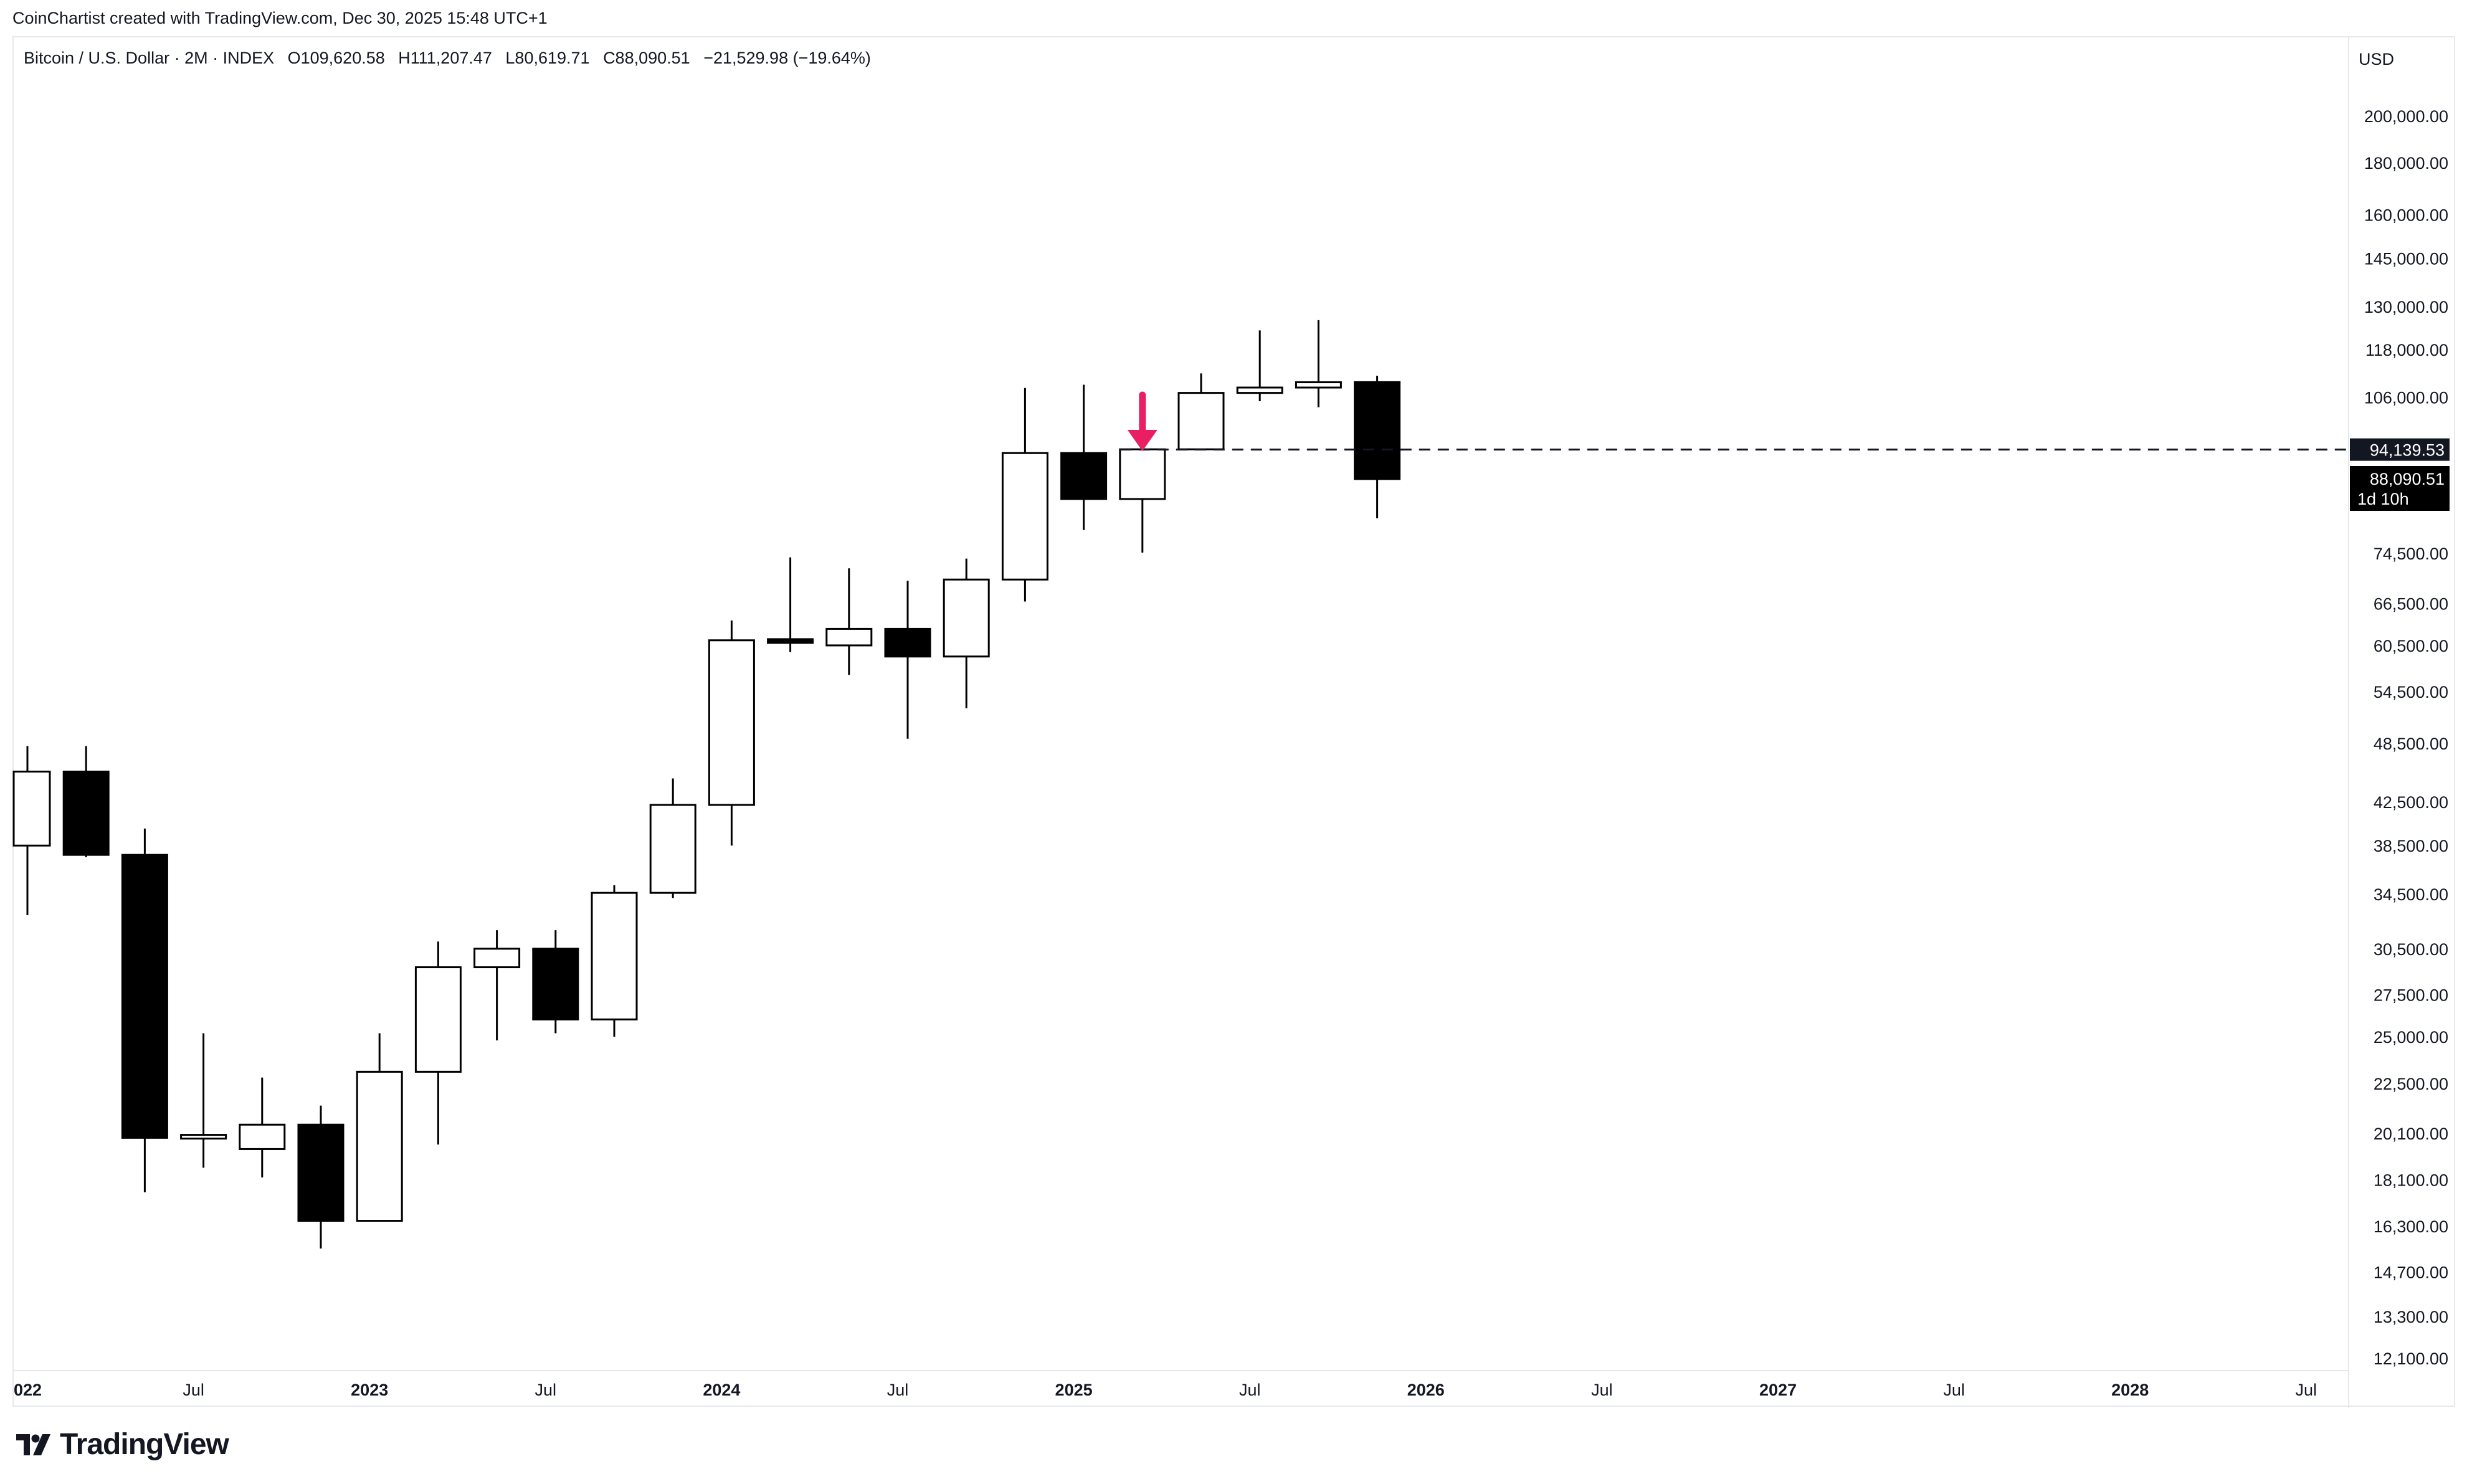 Image resolution: width=2467 pixels, height=1484 pixels. What do you see at coordinates (2411, 846) in the screenshot?
I see `price-tick-label: 38,500.00` at bounding box center [2411, 846].